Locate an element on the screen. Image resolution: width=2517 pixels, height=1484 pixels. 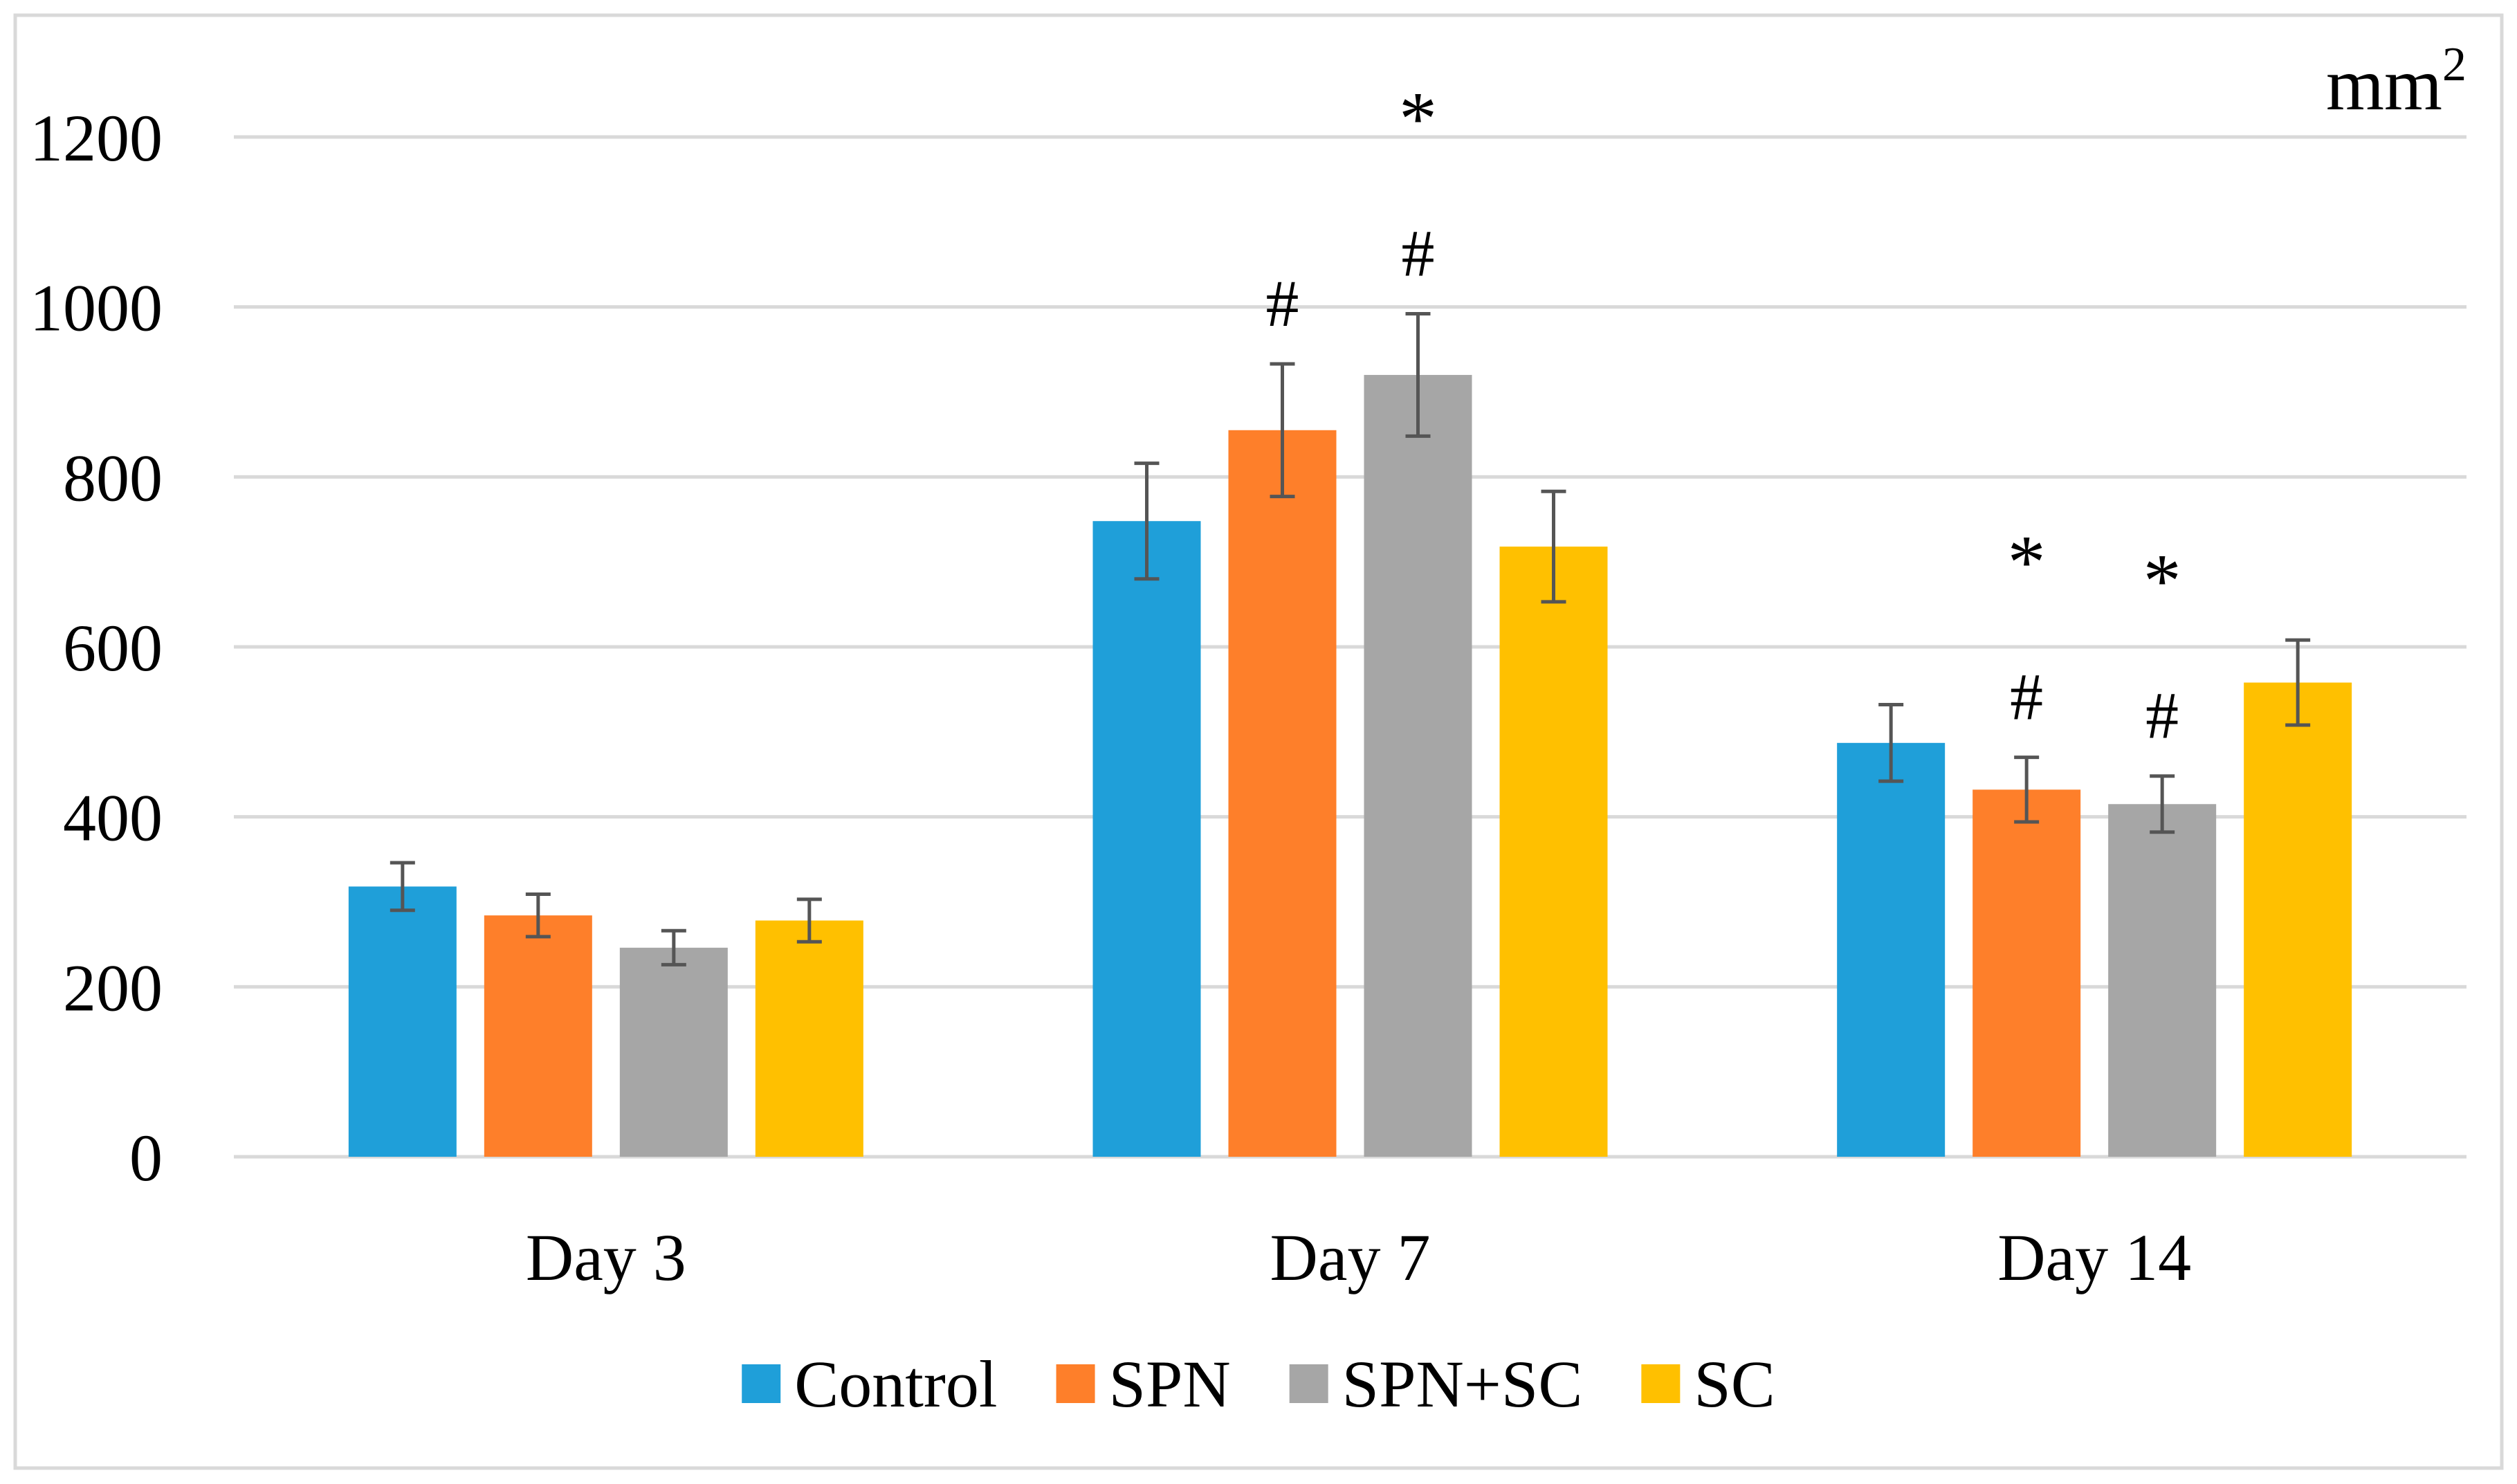
y-axis-ticks: 0 200 400 600 800 1000 1200 is located at coordinates (97, 648).